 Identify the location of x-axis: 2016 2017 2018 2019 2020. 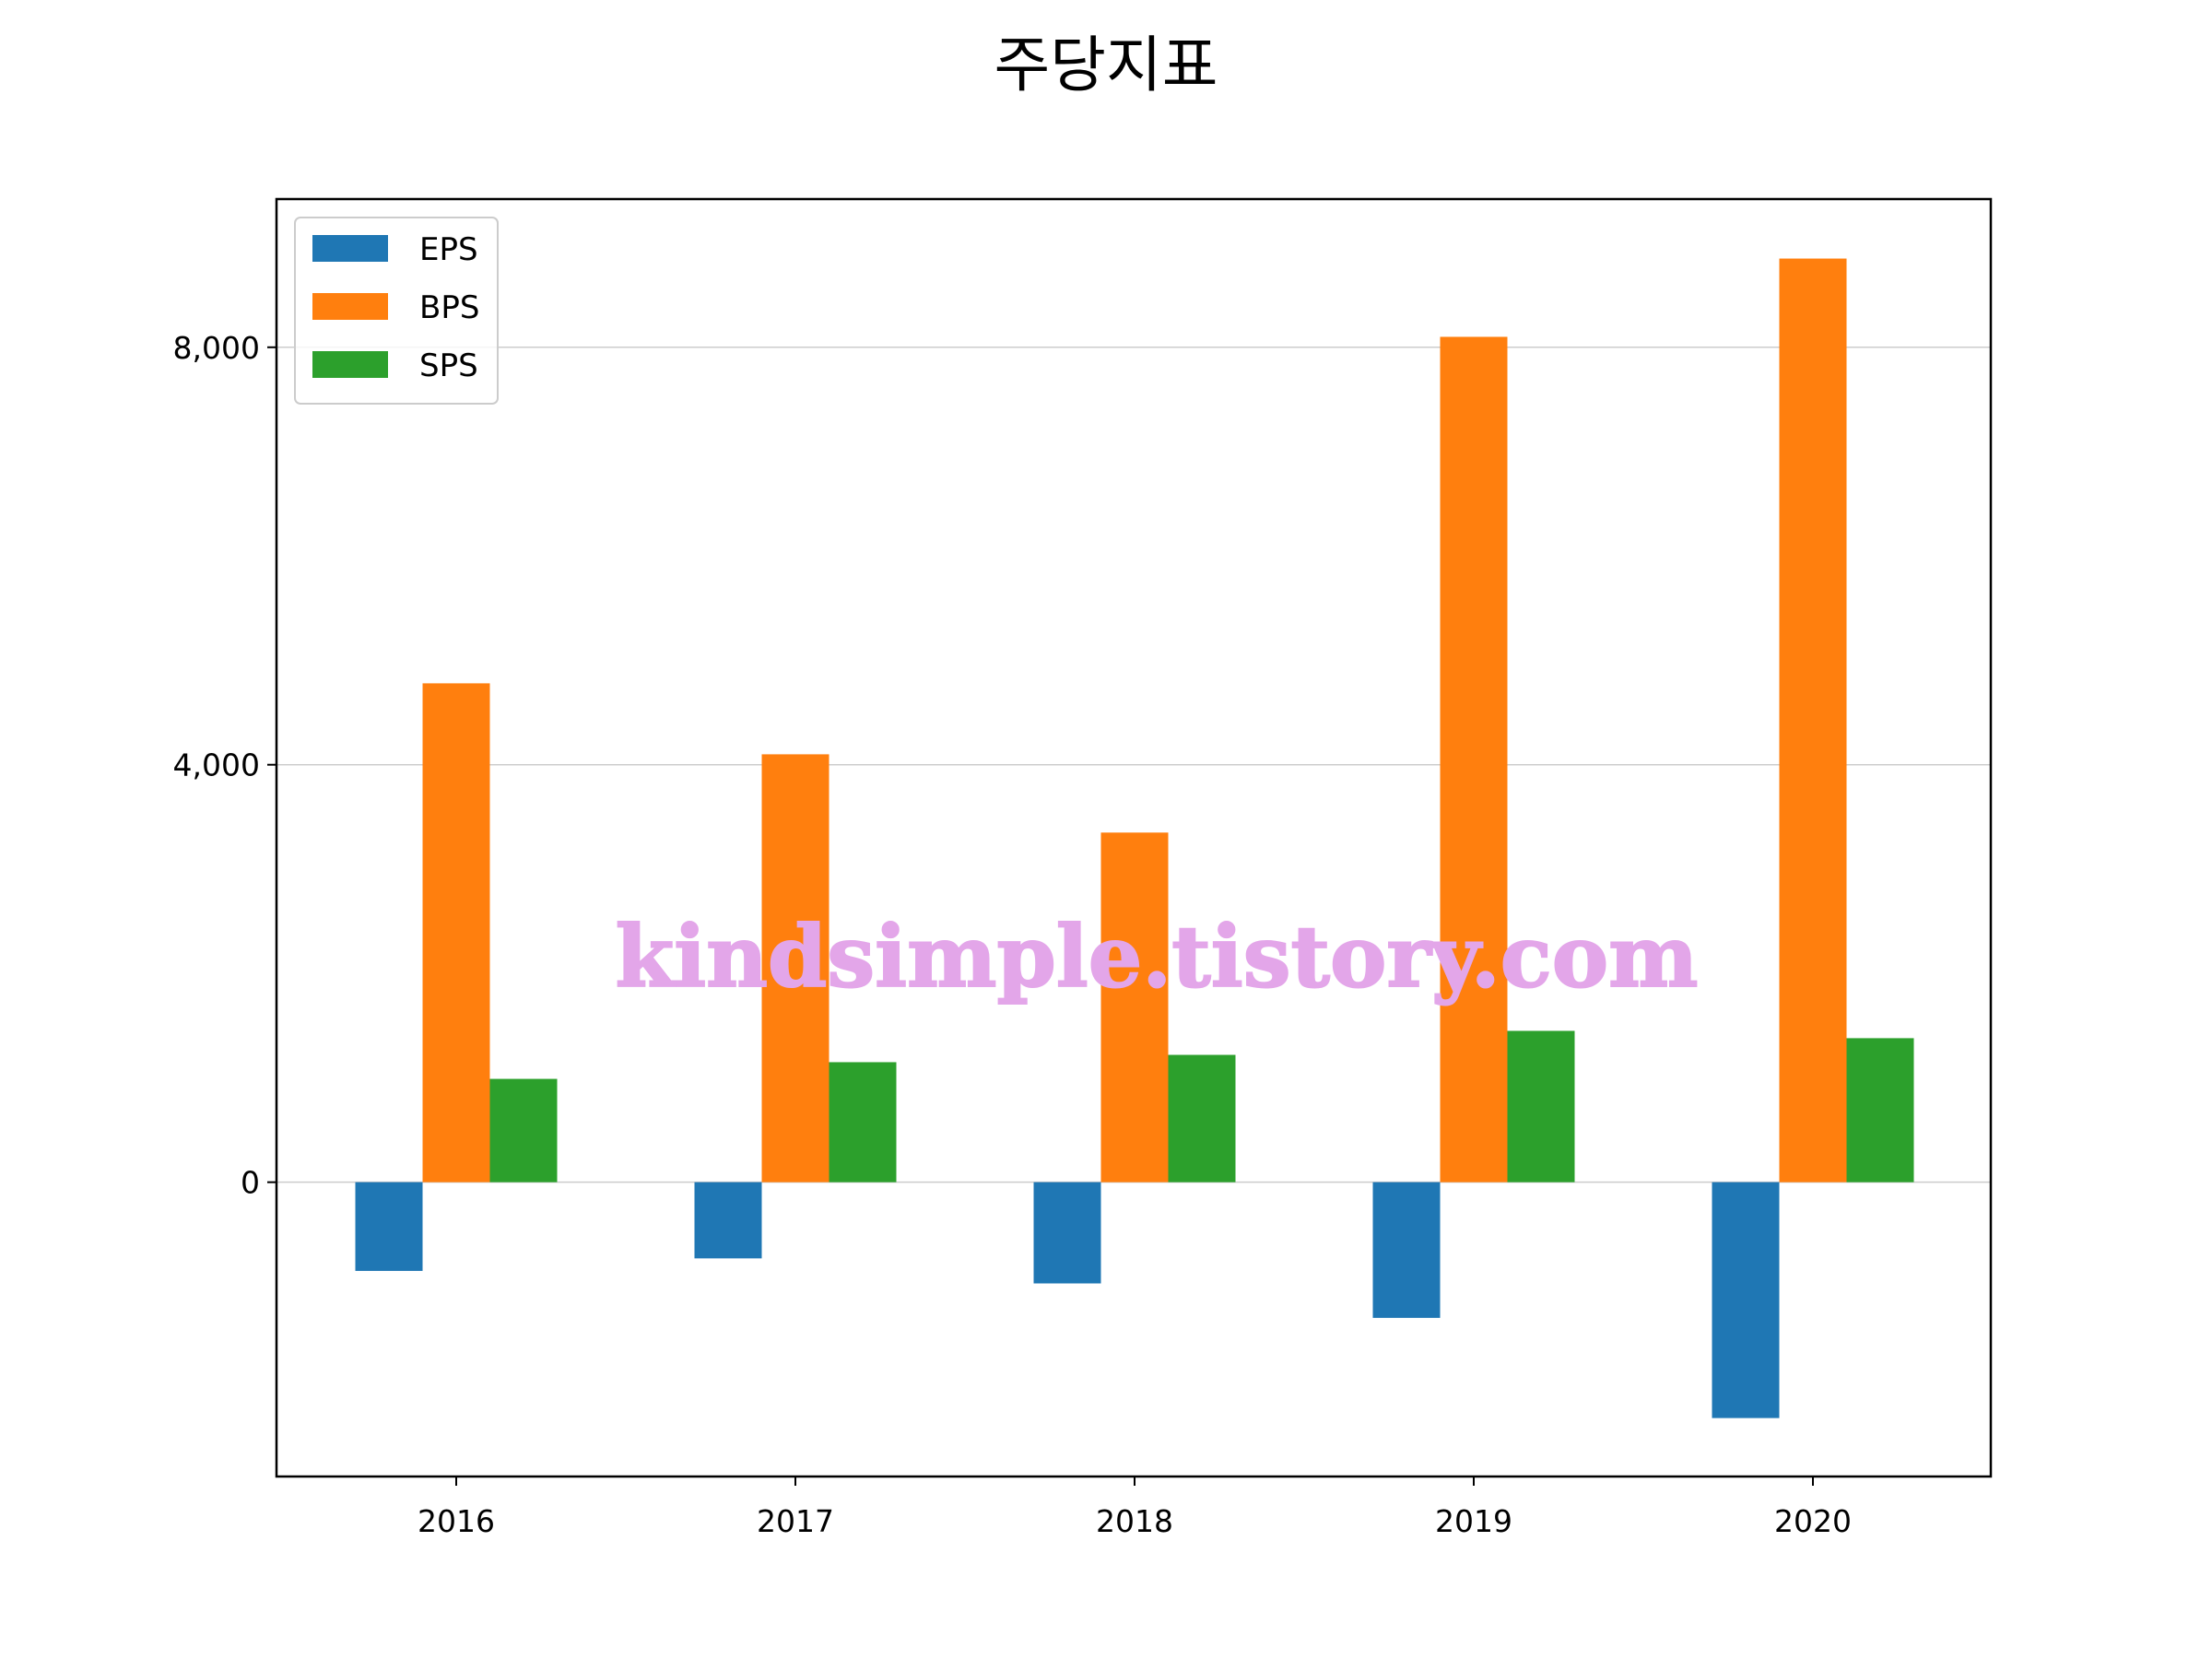
(1135, 1508).